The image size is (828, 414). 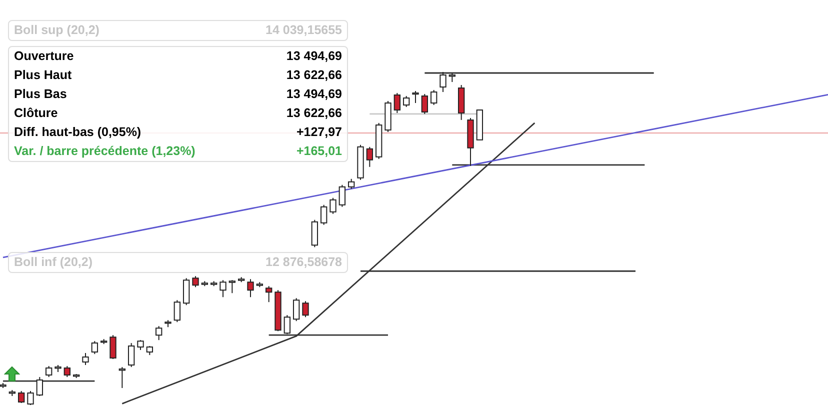 I want to click on text: Boll sup (20,2), so click(x=57, y=30).